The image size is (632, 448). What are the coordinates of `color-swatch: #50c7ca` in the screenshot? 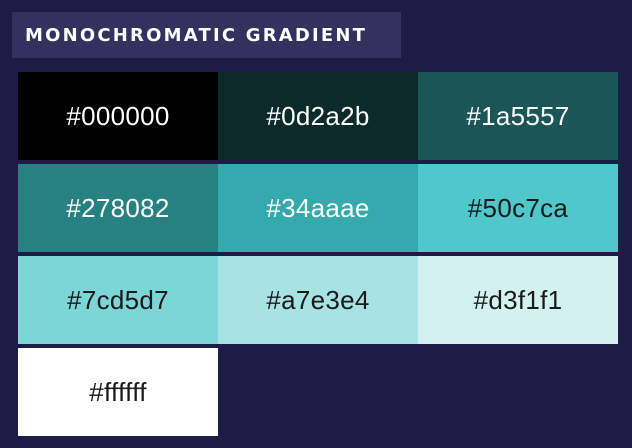 It's located at (518, 208).